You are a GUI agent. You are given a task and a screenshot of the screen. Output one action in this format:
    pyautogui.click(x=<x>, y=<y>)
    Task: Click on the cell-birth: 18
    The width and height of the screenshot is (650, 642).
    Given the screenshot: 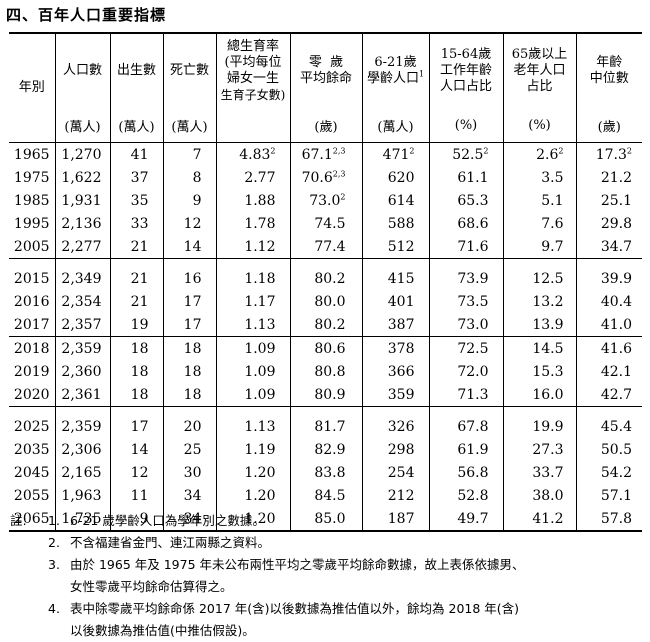 What is the action you would take?
    pyautogui.click(x=136, y=348)
    